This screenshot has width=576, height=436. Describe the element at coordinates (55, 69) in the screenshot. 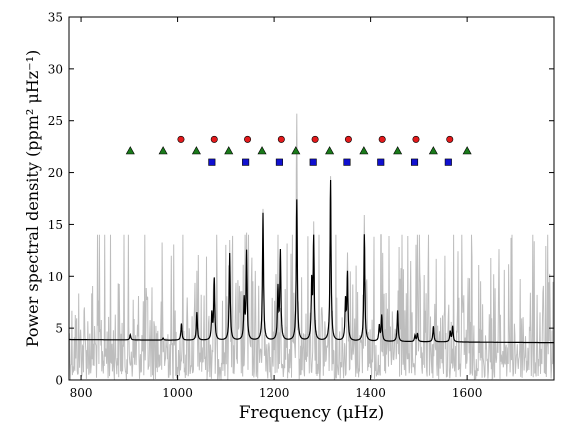

I see `y-tick-label: 30` at that location.